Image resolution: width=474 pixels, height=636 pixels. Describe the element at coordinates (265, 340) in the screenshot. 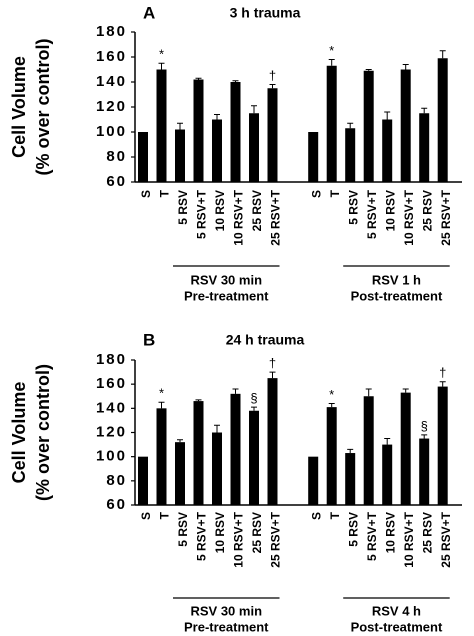

I see `chart-title: 24 h trauma` at that location.